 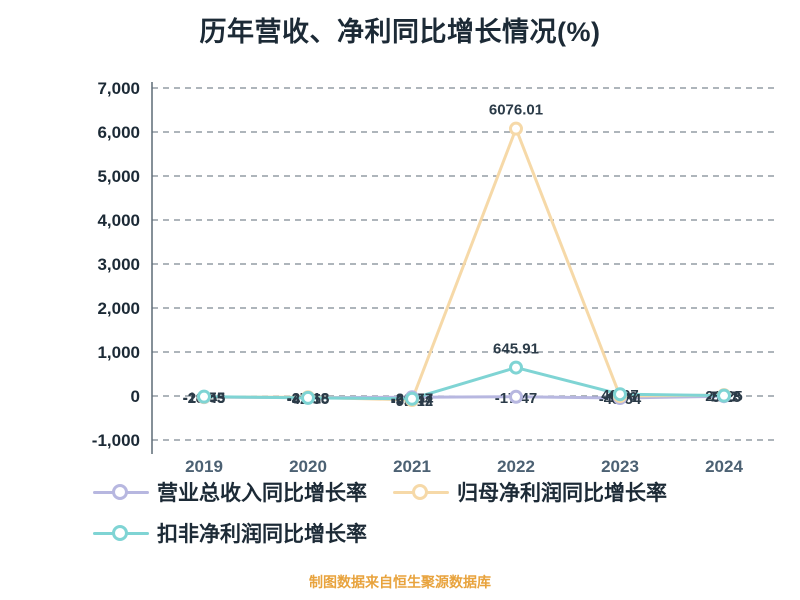 I want to click on y-axis-tick-label: 5,000, so click(x=118, y=176).